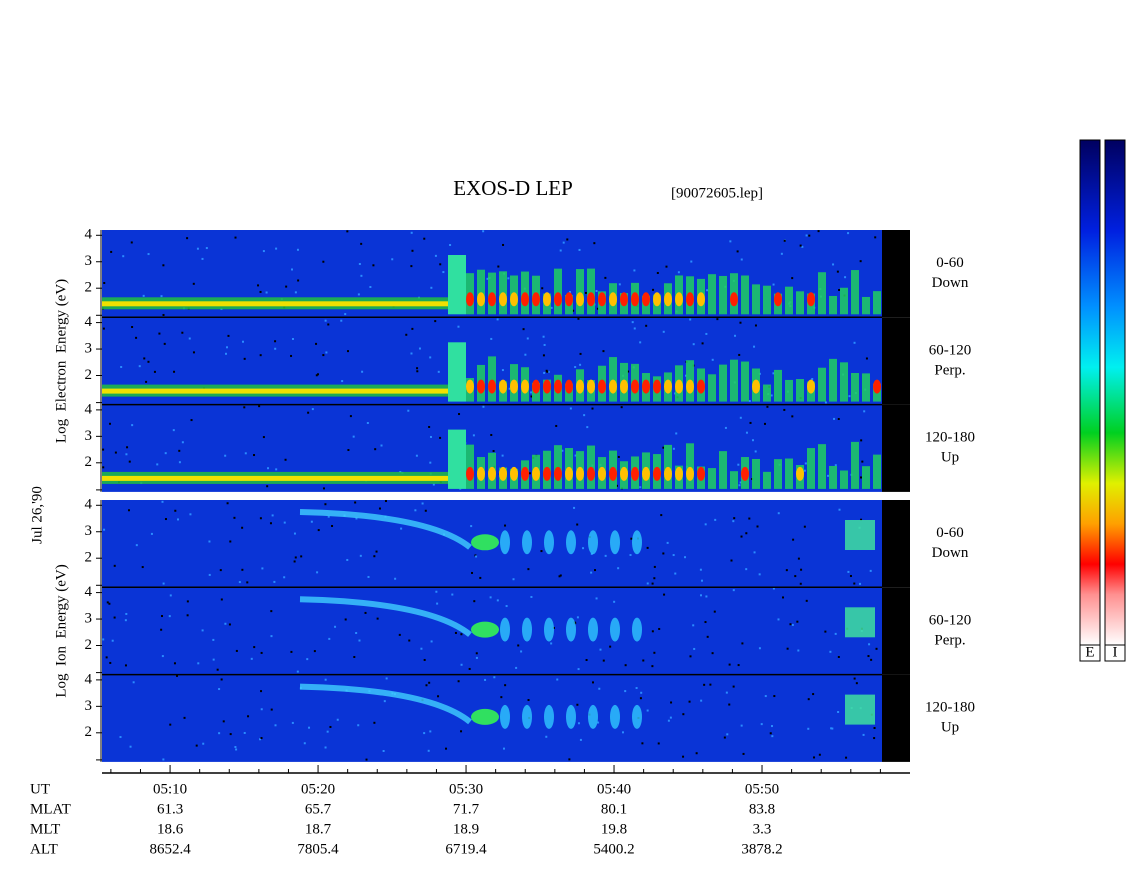 Image resolution: width=1130 pixels, height=875 pixels. What do you see at coordinates (61, 361) in the screenshot?
I see `y-axis-title: Log Electron Energy (eV)` at bounding box center [61, 361].